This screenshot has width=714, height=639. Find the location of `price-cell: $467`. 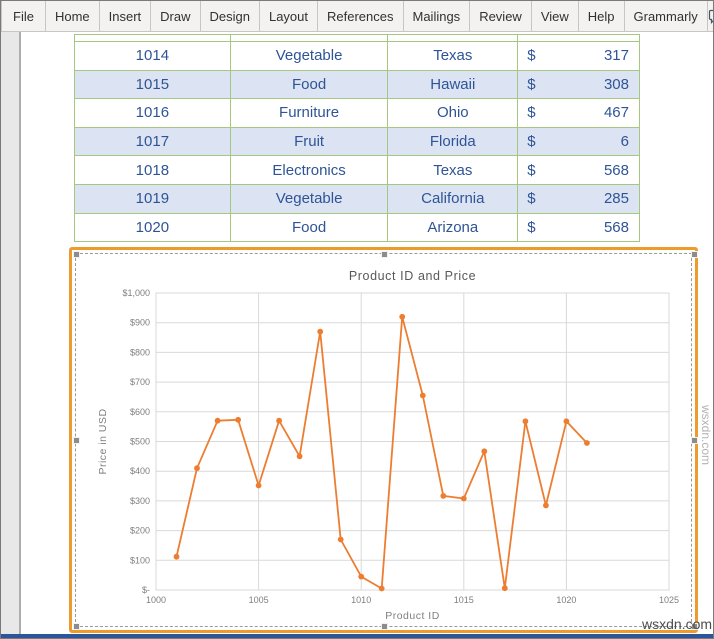

price-cell: $467 is located at coordinates (579, 113).